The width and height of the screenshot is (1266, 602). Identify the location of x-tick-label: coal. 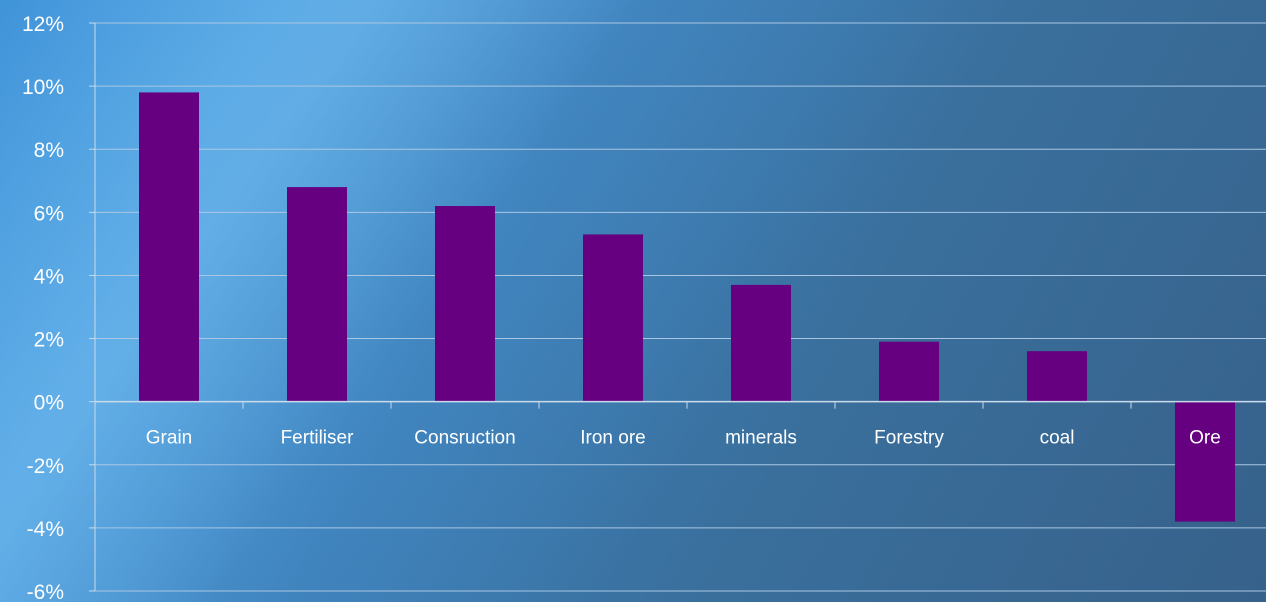
(1057, 438).